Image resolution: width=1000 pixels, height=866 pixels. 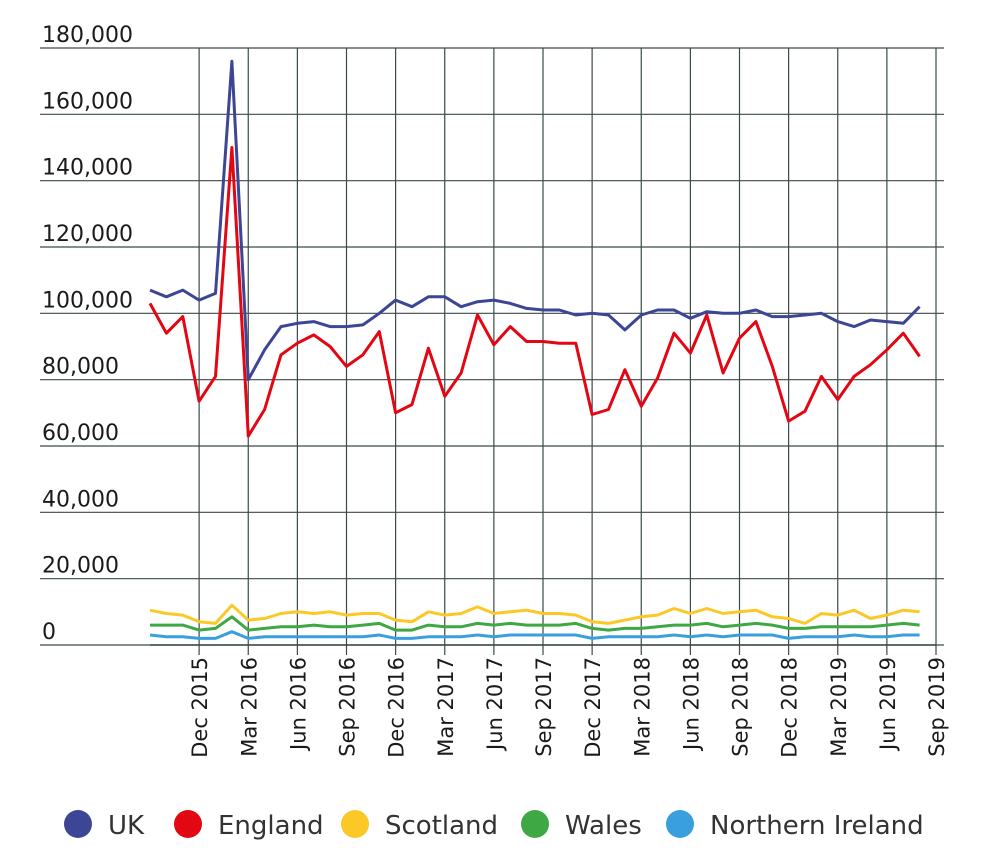 What do you see at coordinates (534, 614) in the screenshot?
I see `series-line-scotland` at bounding box center [534, 614].